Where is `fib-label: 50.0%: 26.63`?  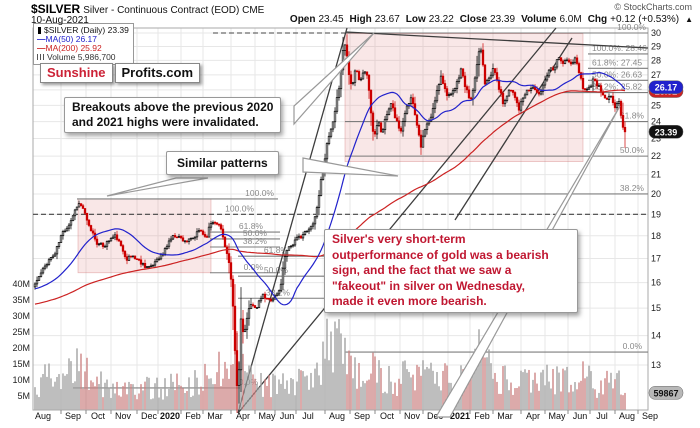 fib-label: 50.0%: 26.63 is located at coordinates (617, 74).